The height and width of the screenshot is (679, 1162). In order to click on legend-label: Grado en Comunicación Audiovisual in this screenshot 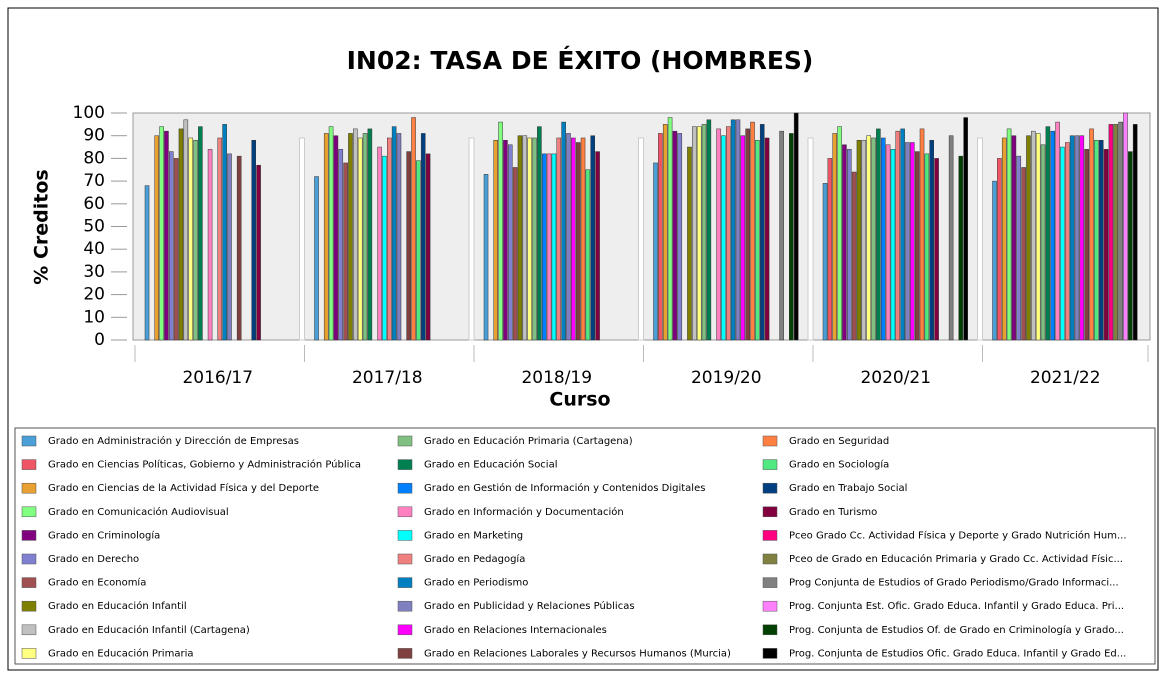, I will do `click(138, 512)`.